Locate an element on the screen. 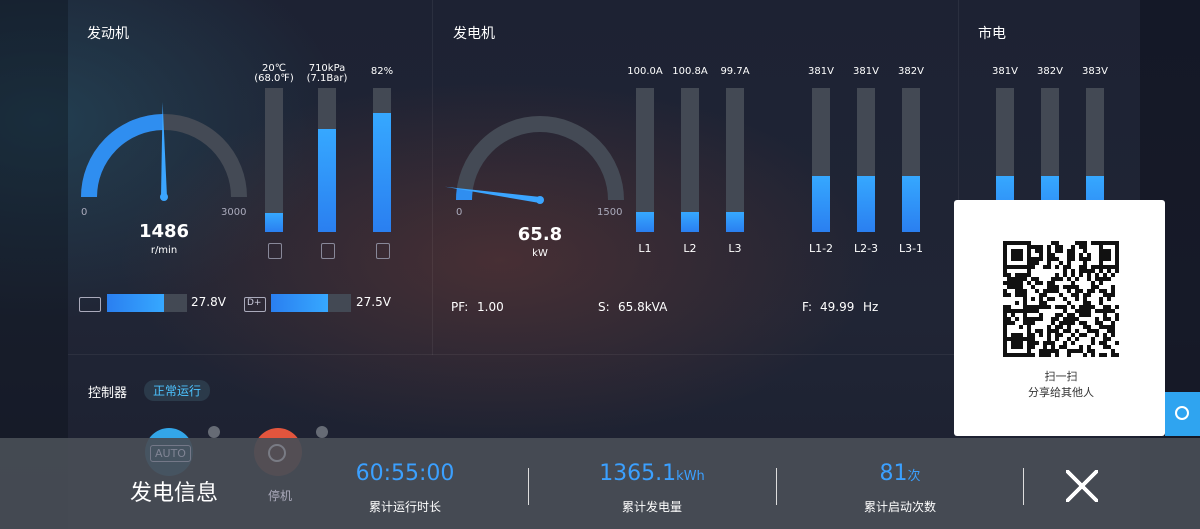 Image resolution: width=1200 pixels, height=529 pixels. share-tab is located at coordinates (1182, 414).